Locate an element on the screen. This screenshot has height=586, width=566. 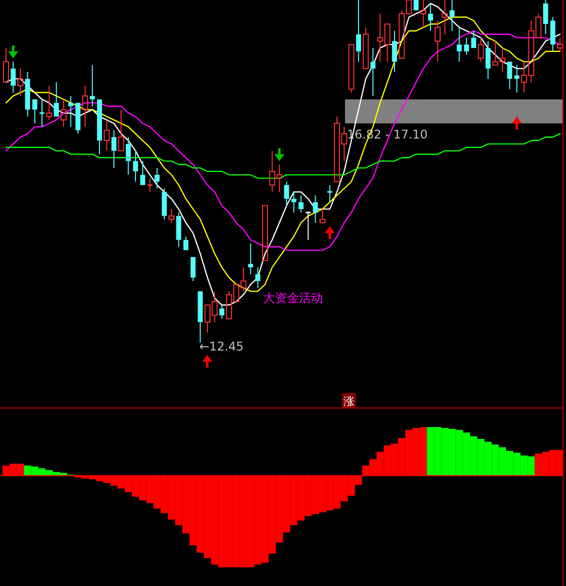
annotation: ←12.45 is located at coordinates (221, 347).